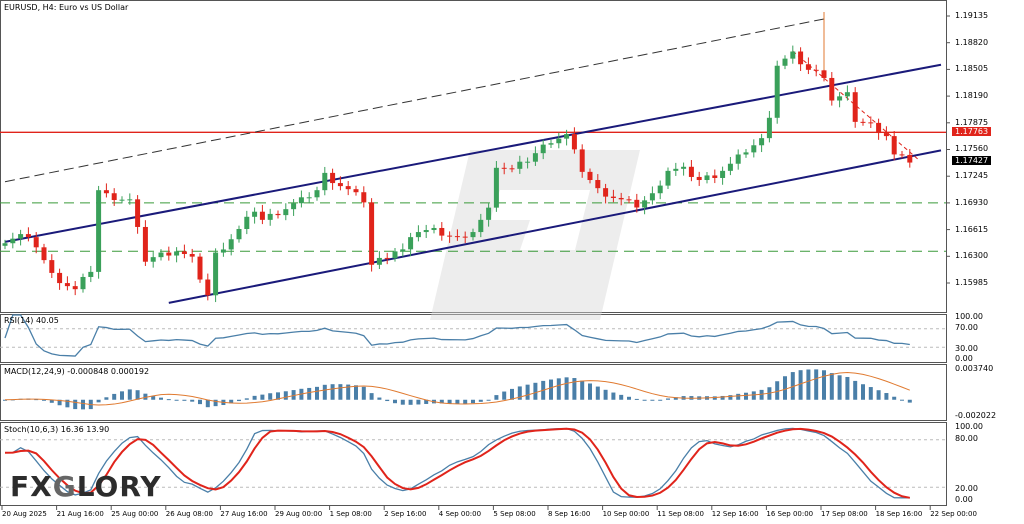  Describe the element at coordinates (966, 488) in the screenshot. I see `stoch-tick: 20.00` at that location.